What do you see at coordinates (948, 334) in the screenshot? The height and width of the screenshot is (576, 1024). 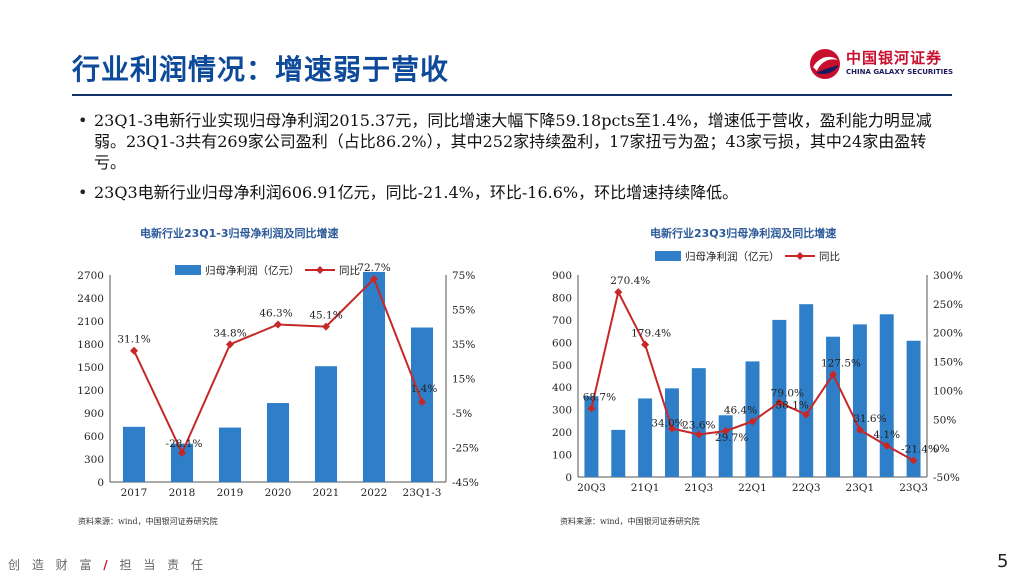 I see `y-right-tick-label: 200%` at bounding box center [948, 334].